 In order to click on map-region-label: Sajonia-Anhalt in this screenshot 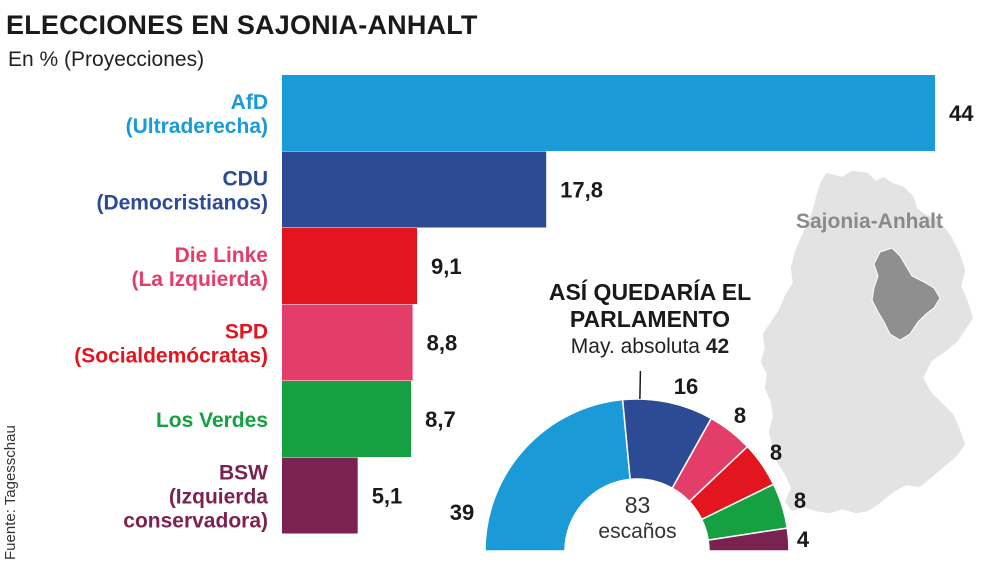, I will do `click(870, 221)`.